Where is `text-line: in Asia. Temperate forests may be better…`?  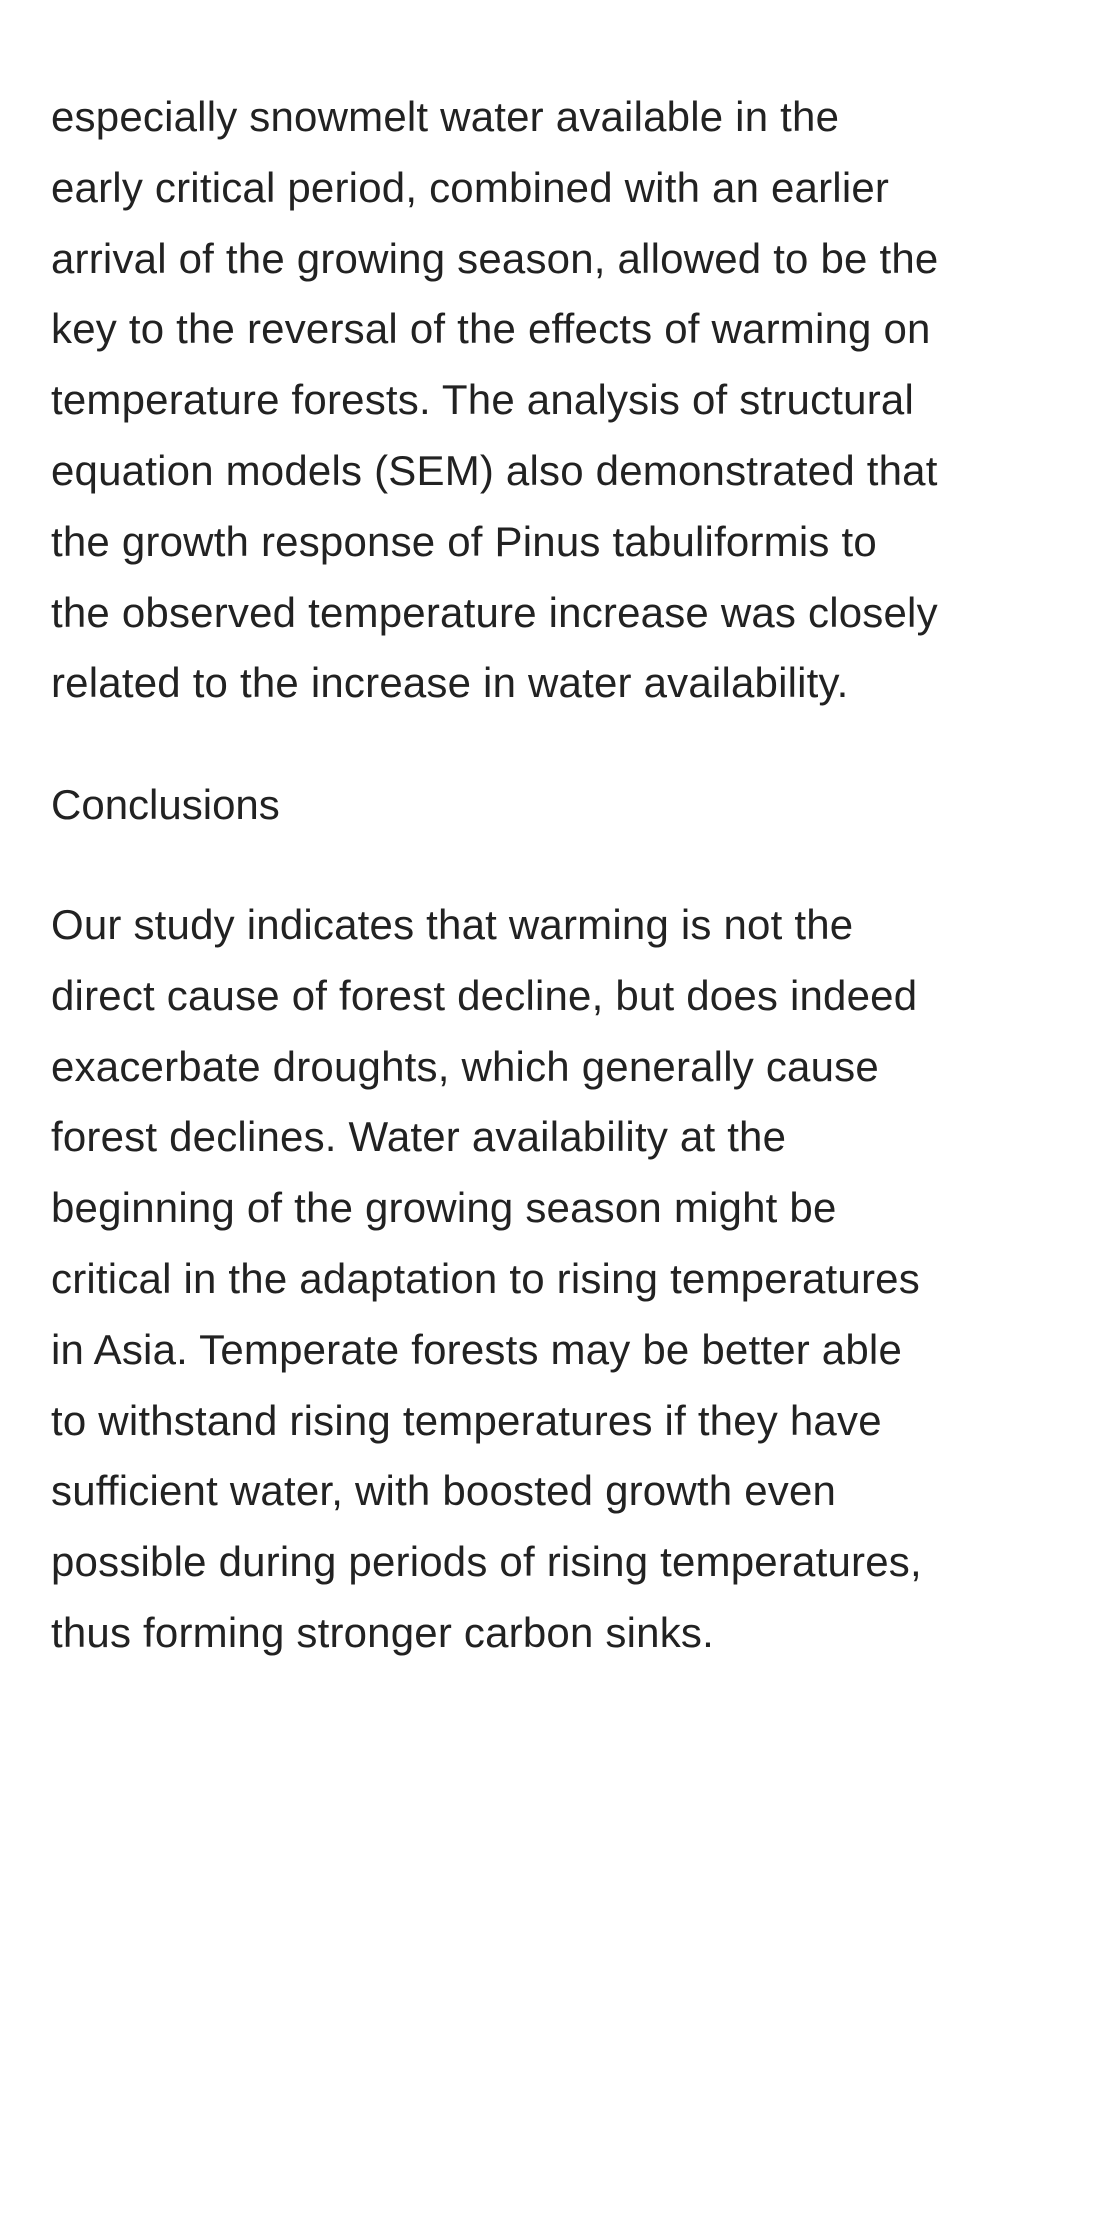 text-line: in Asia. Temperate forests may be better… is located at coordinates (477, 1349).